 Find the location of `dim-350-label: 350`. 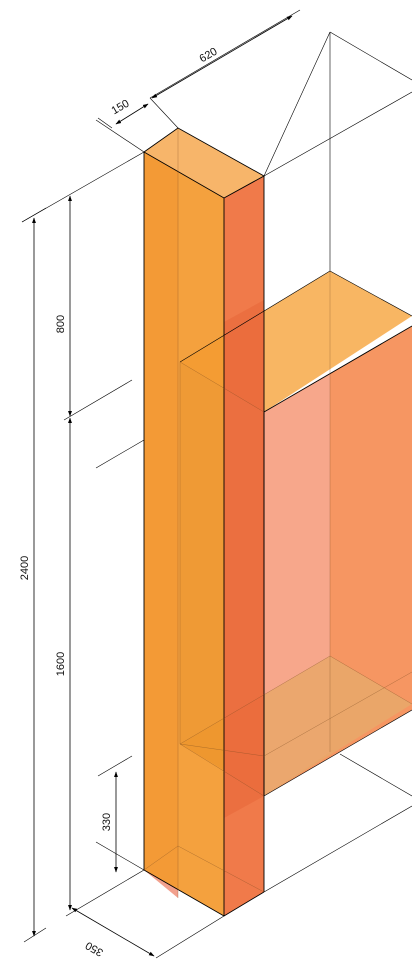

dim-350-label: 350 is located at coordinates (95, 949).